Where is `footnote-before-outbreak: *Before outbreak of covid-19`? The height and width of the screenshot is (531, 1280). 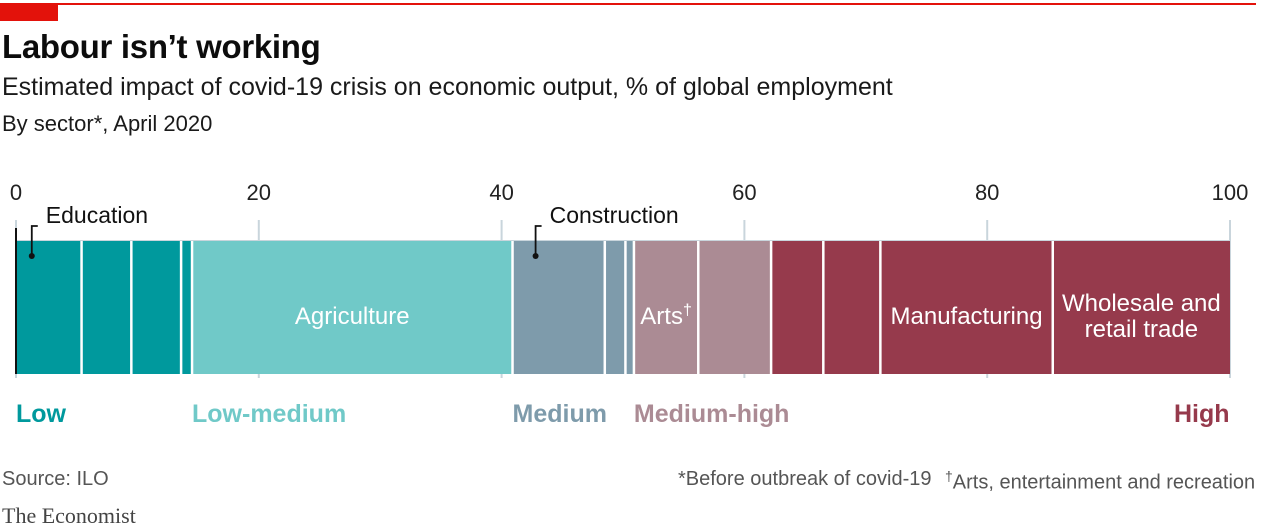 footnote-before-outbreak: *Before outbreak of covid-19 is located at coordinates (805, 479).